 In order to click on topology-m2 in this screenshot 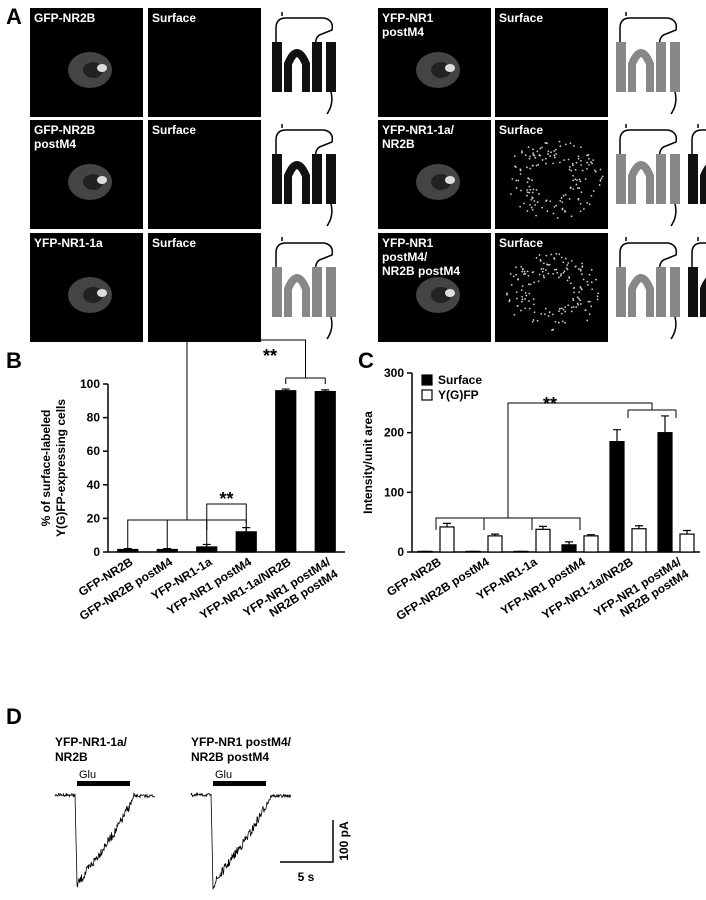, I will do `click(297, 182)`.